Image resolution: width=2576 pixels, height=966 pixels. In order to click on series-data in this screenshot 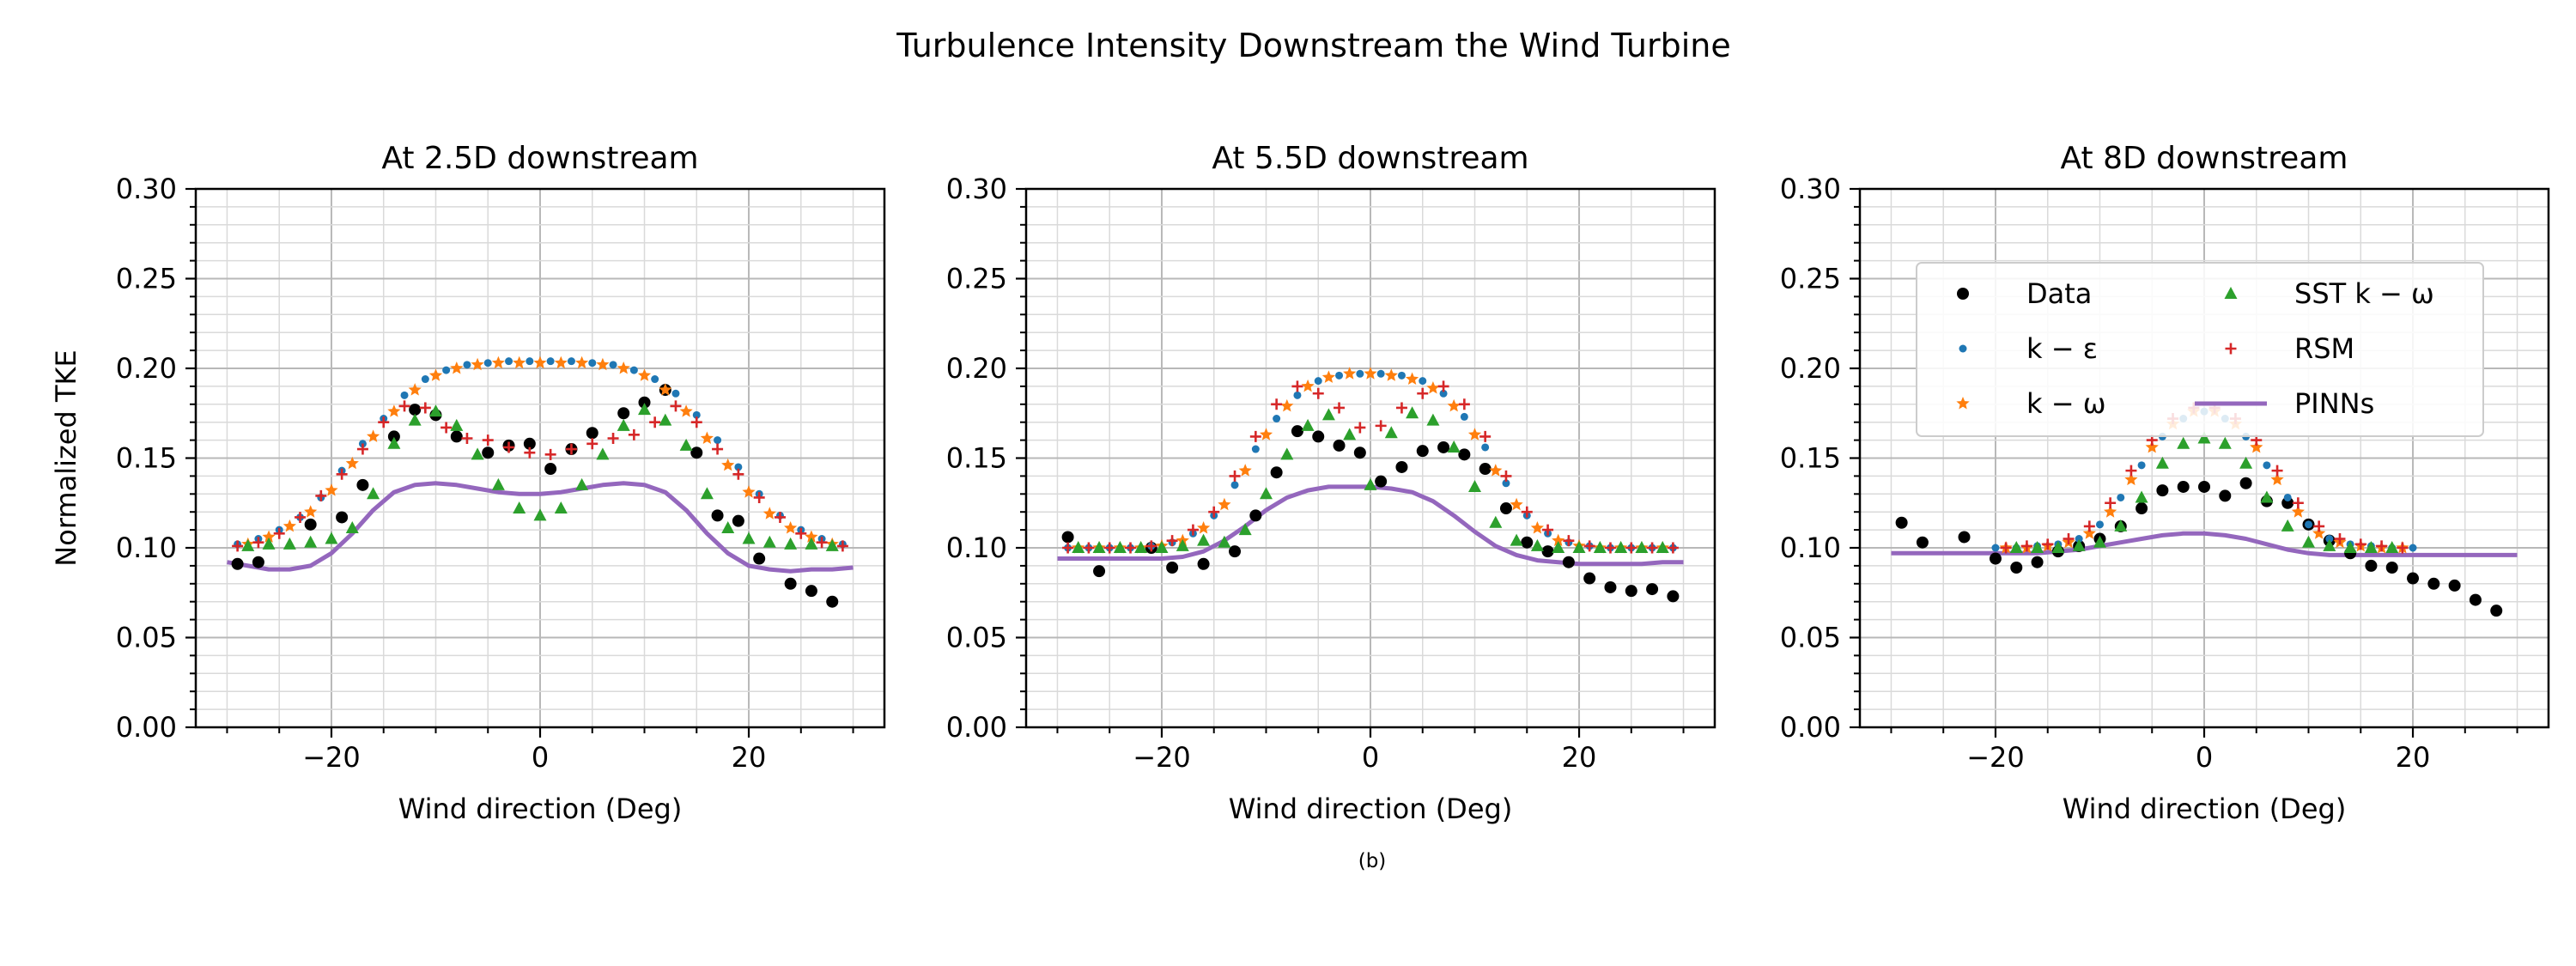, I will do `click(1371, 514)`.